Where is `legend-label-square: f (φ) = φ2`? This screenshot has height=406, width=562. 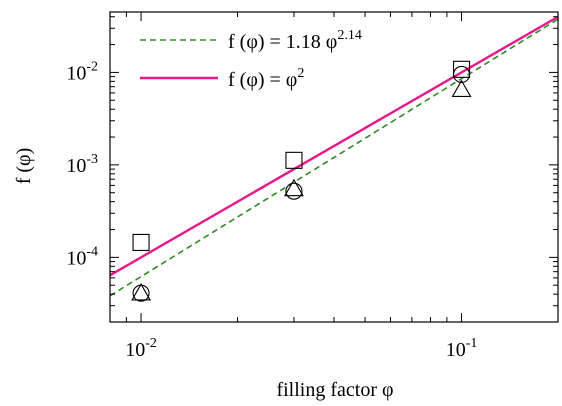 legend-label-square: f (φ) = φ2 is located at coordinates (266, 78).